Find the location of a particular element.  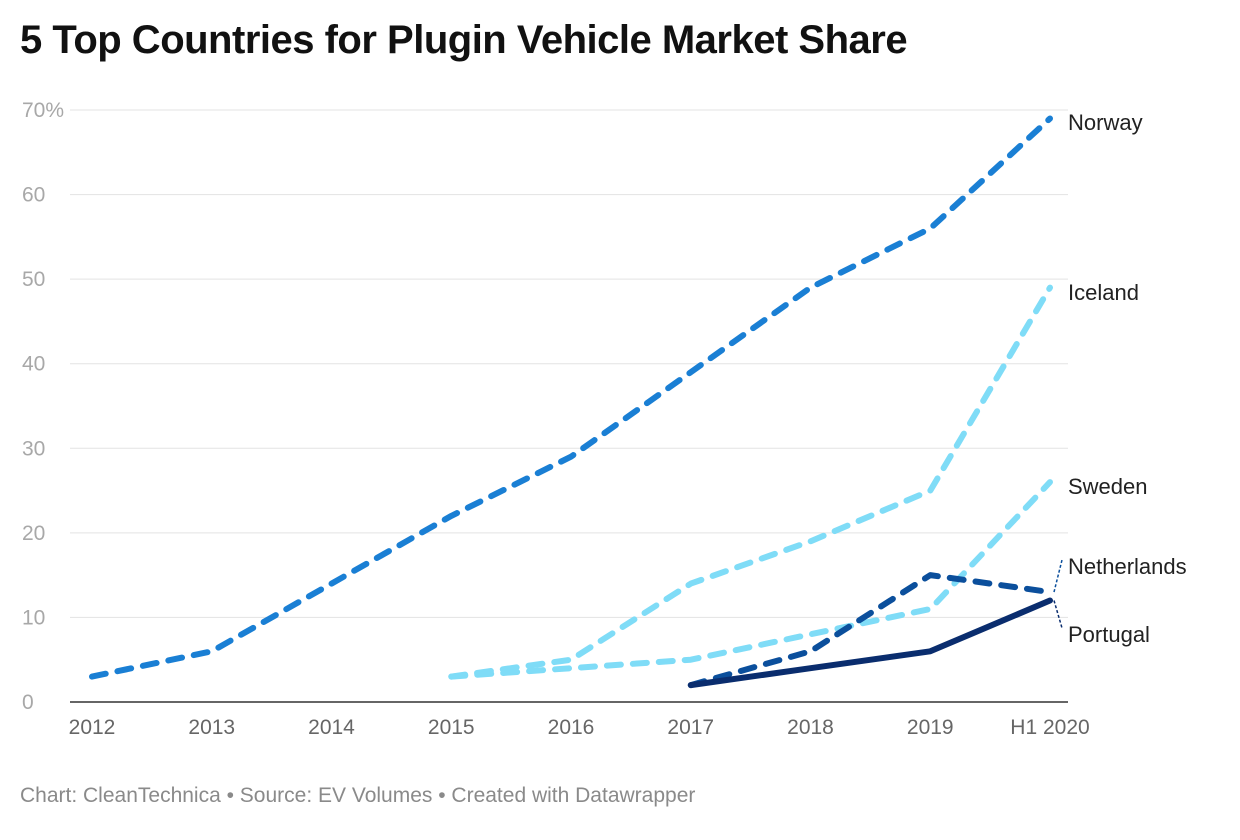

x-axis-ticks: 2012 2013 2014 2015 2016 2017 2018 2019 H1 2020 is located at coordinates (579, 727).